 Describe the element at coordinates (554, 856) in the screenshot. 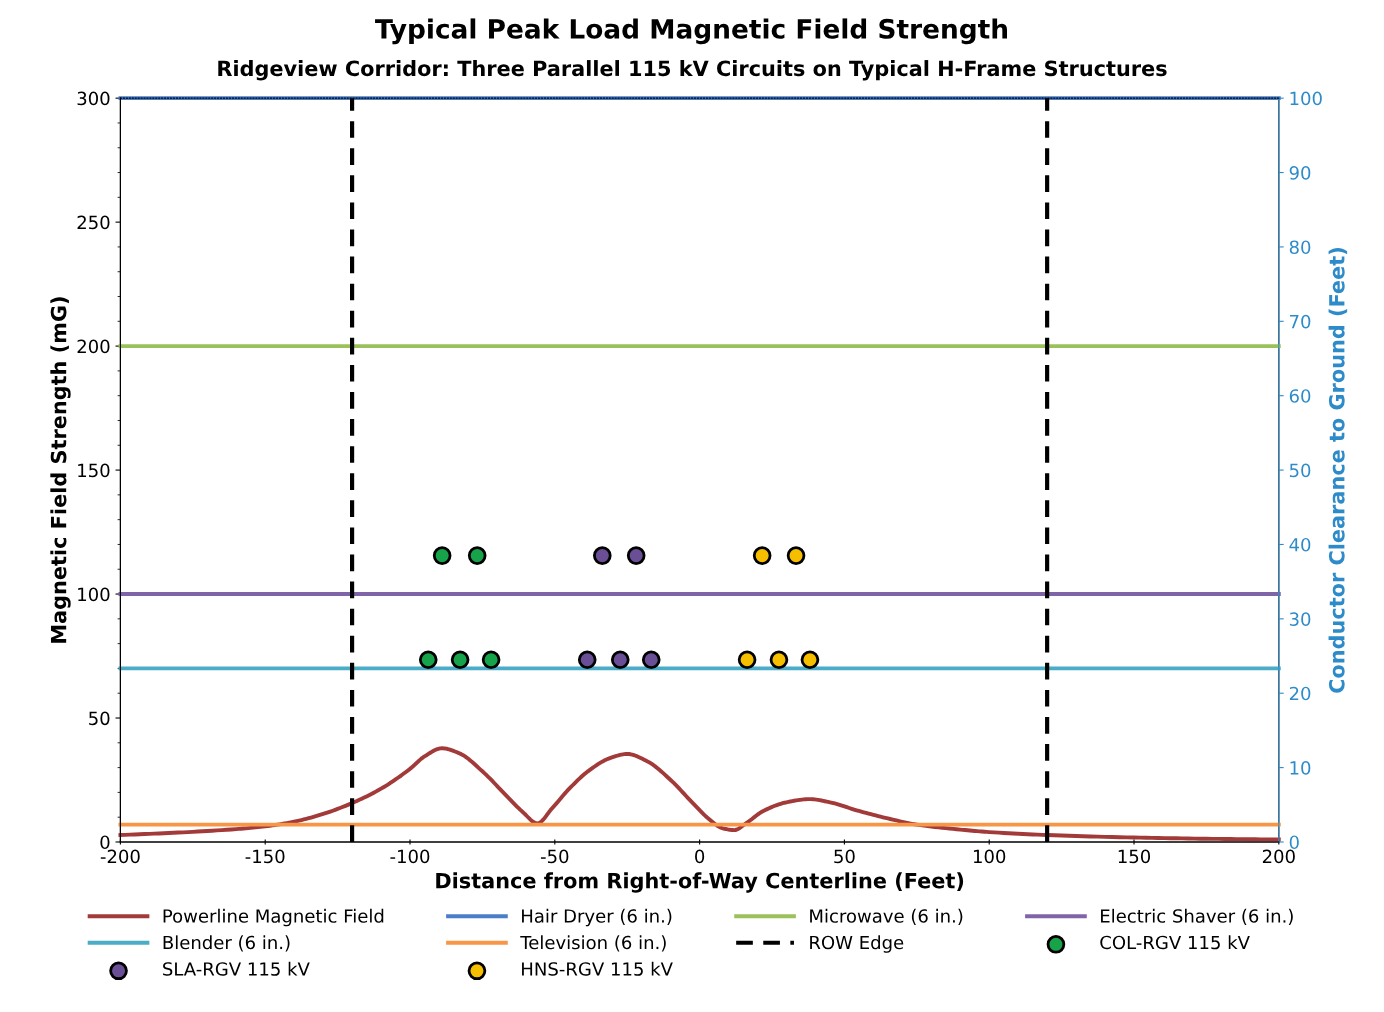

I see `x-tick-label: -50` at that location.